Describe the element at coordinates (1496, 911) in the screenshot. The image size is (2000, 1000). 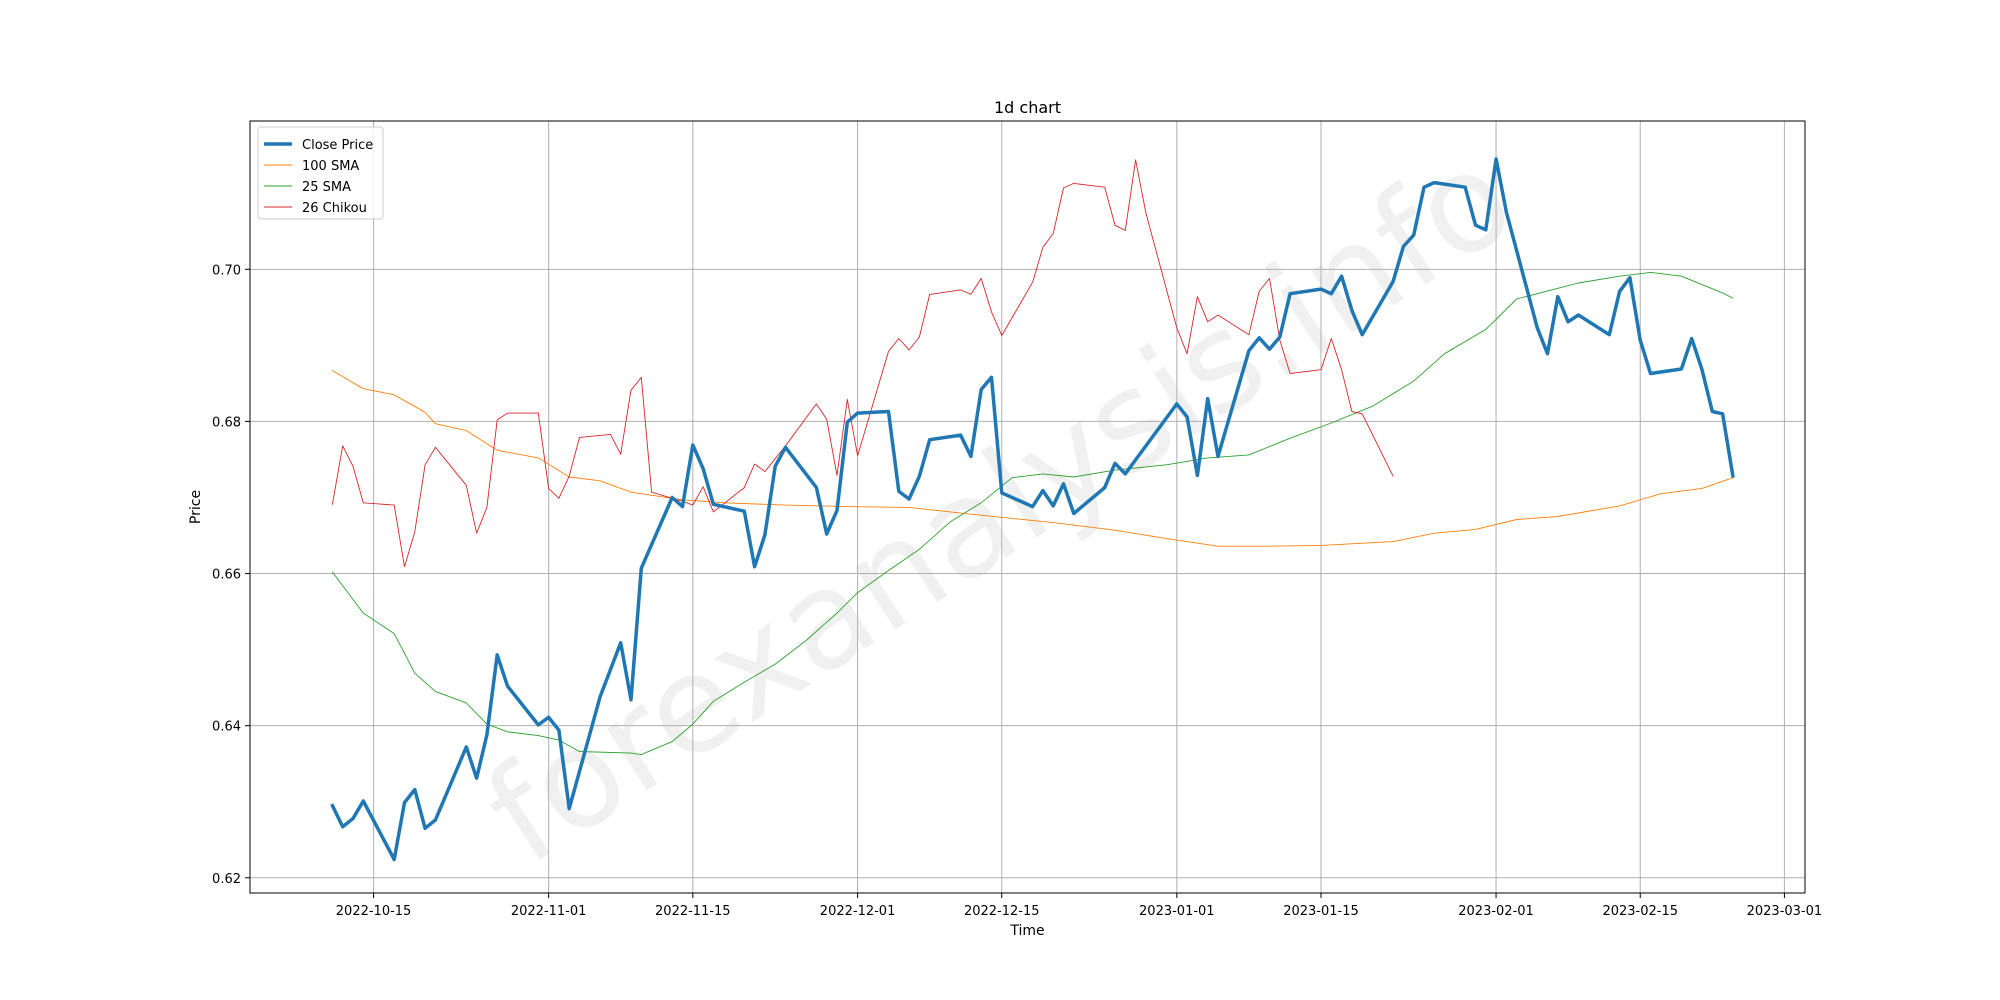
I see `x-tick-label: 2023-02-01` at that location.